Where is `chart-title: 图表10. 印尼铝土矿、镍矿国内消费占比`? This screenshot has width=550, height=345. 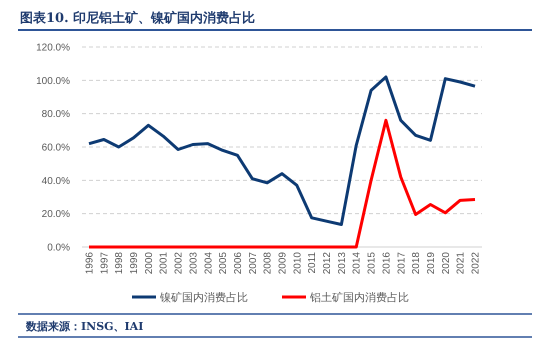 chart-title: 图表10. 印尼铝土矿、镍矿国内消费占比 is located at coordinates (138, 18).